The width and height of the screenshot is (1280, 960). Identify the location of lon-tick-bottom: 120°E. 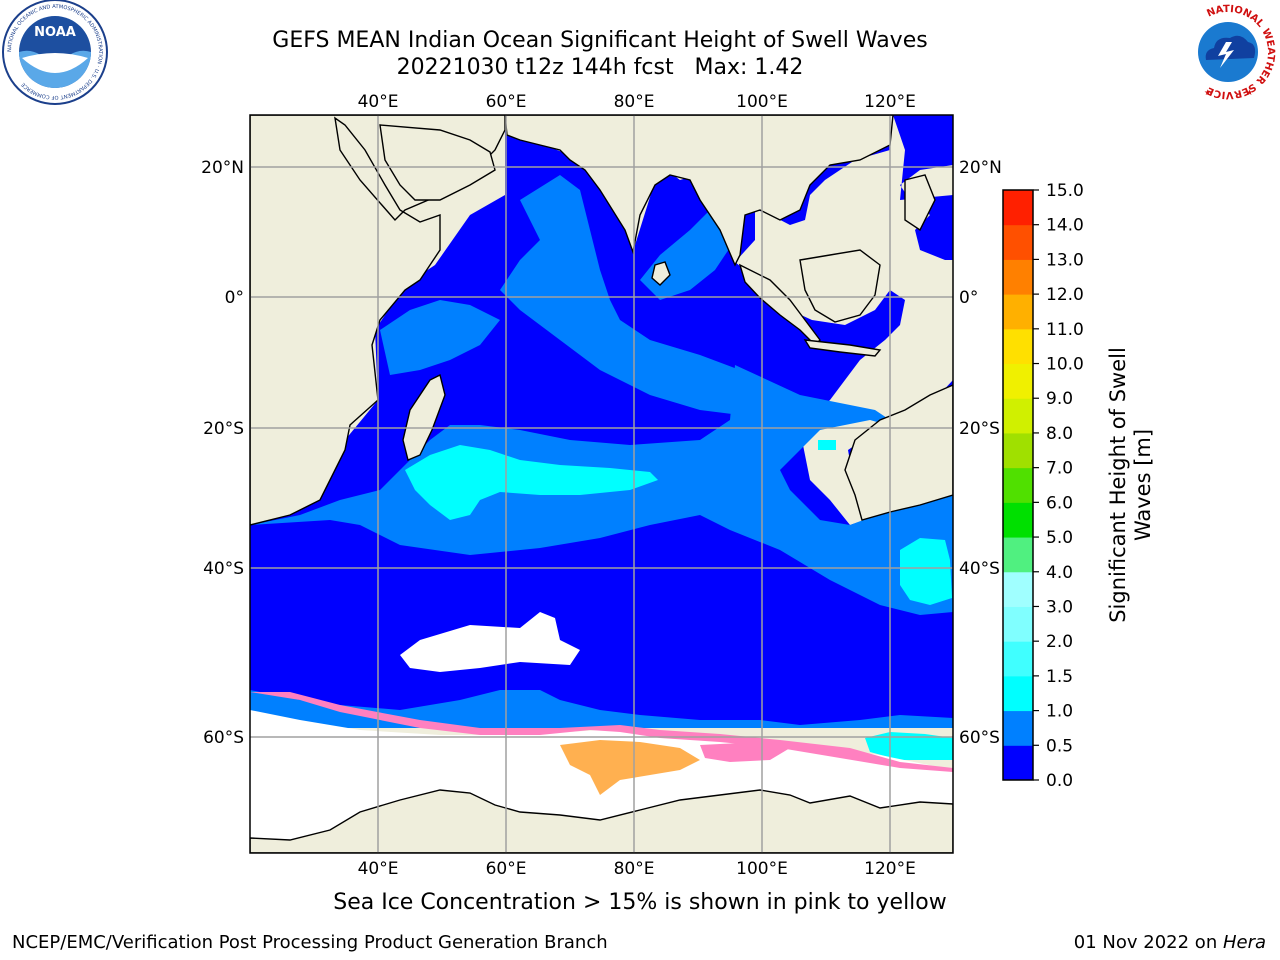
(890, 869).